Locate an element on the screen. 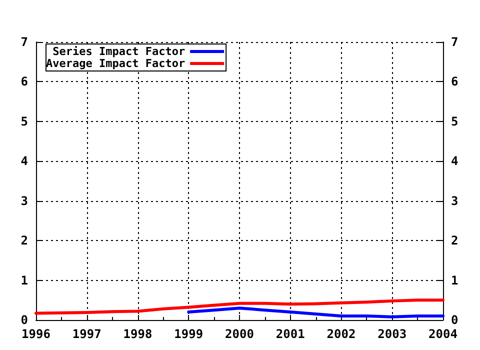  x-tick-label: 1999 is located at coordinates (189, 334).